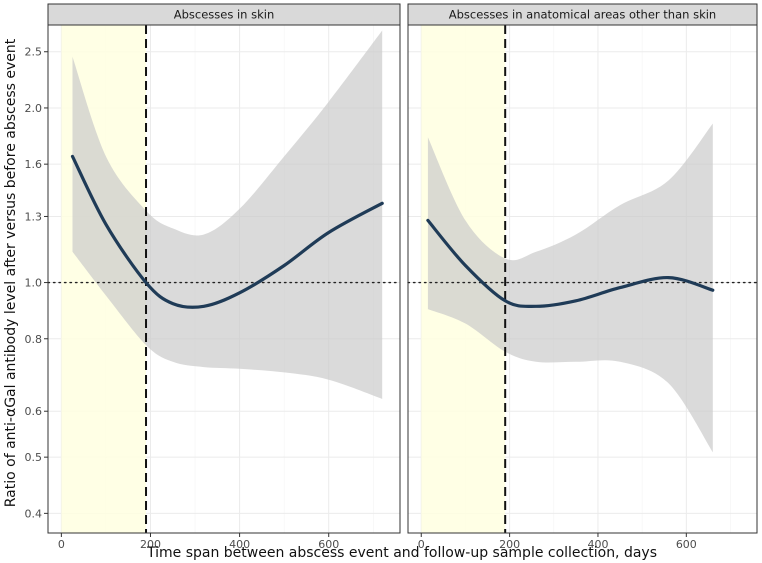  I want to click on y-tick-label: 2.0, so click(34, 108).